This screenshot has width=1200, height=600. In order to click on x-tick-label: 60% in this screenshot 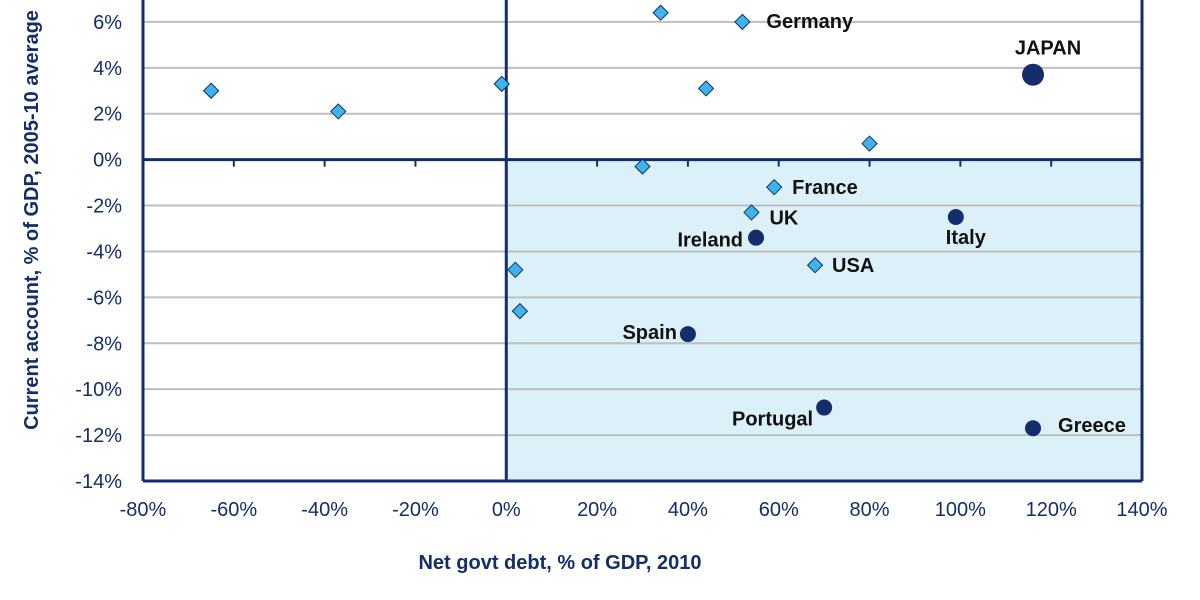, I will do `click(779, 510)`.